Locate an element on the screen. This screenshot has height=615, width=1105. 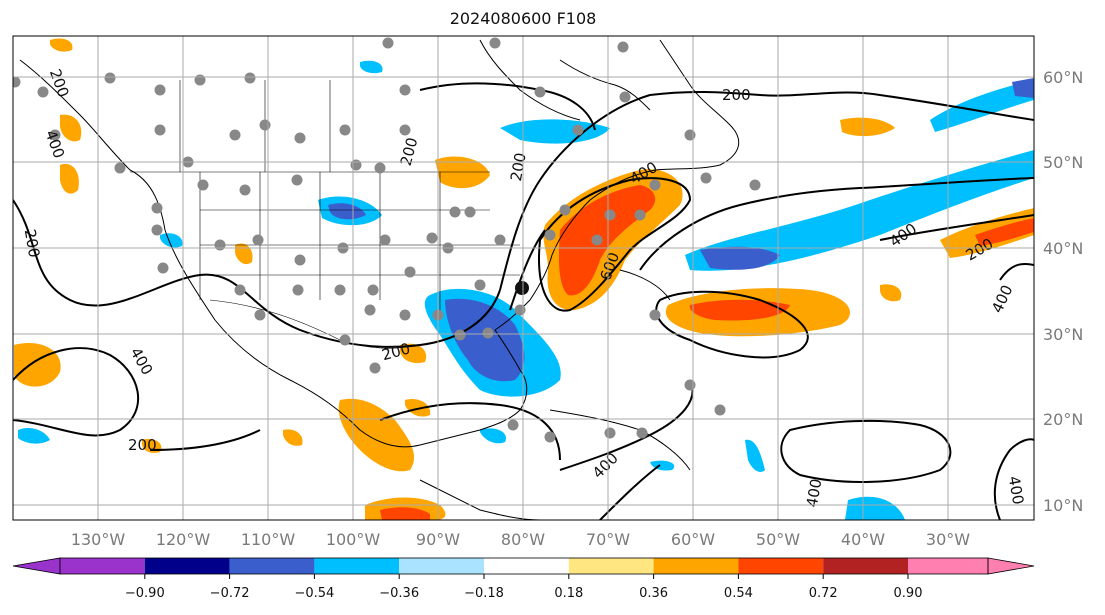
colorbar-tick-label: 0.18 is located at coordinates (568, 593).